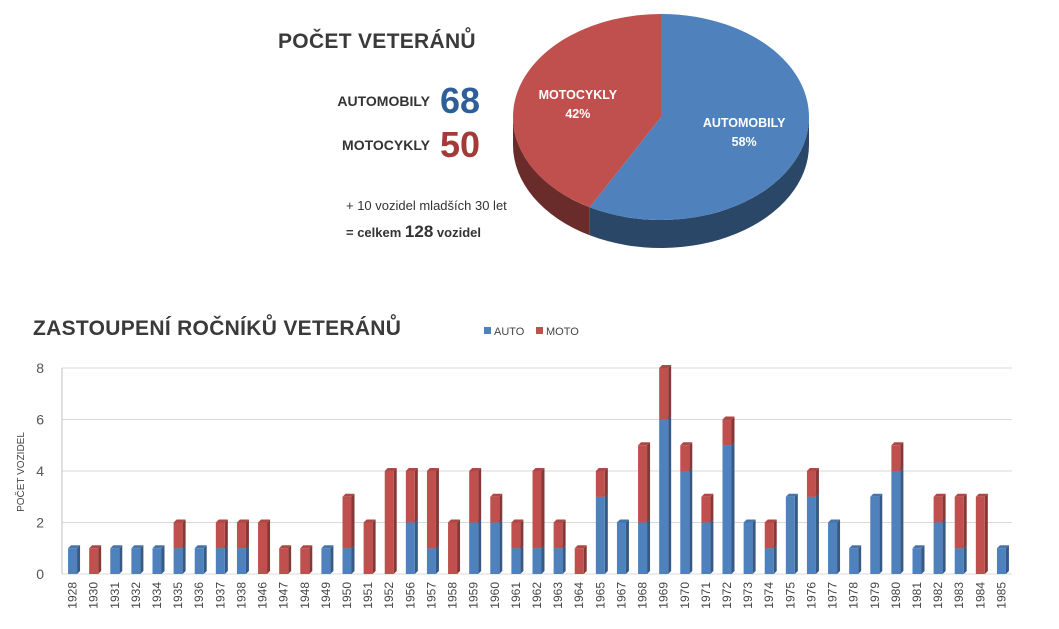  What do you see at coordinates (220, 535) in the screenshot?
I see `bar-moto-1937` at bounding box center [220, 535].